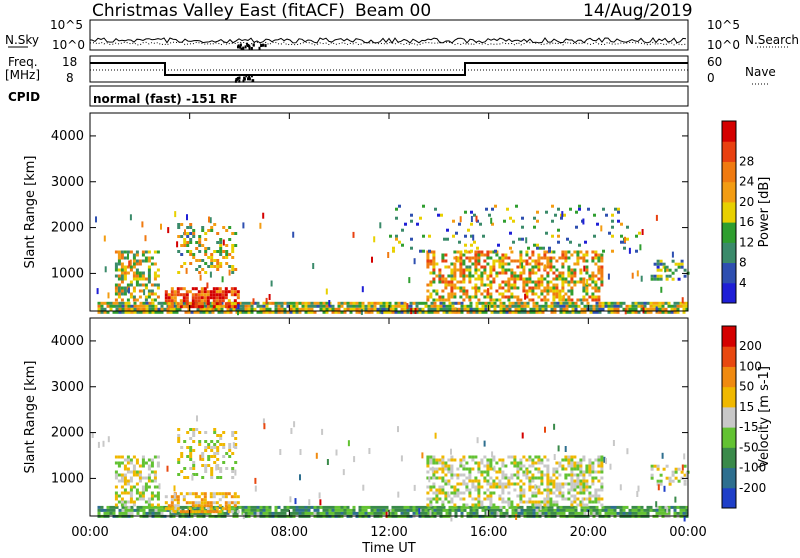 Image resolution: width=800 pixels, height=558 pixels. What do you see at coordinates (67, 228) in the screenshot?
I see `ytick-label: 2000` at bounding box center [67, 228].